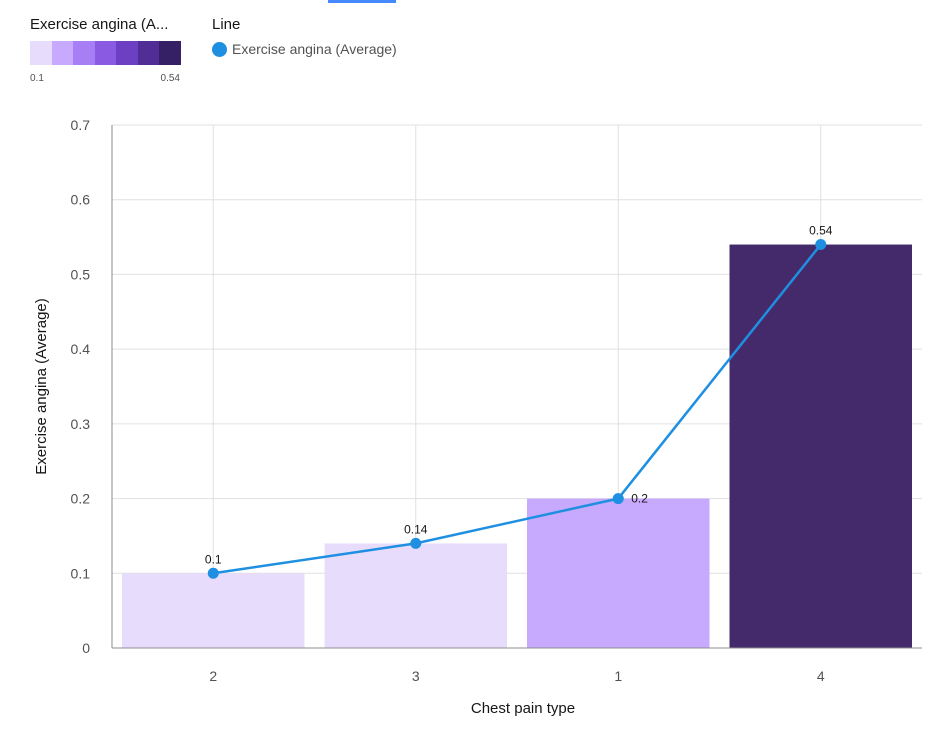 Image resolution: width=940 pixels, height=746 pixels. Describe the element at coordinates (213, 676) in the screenshot. I see `x-tick-label: 2` at that location.